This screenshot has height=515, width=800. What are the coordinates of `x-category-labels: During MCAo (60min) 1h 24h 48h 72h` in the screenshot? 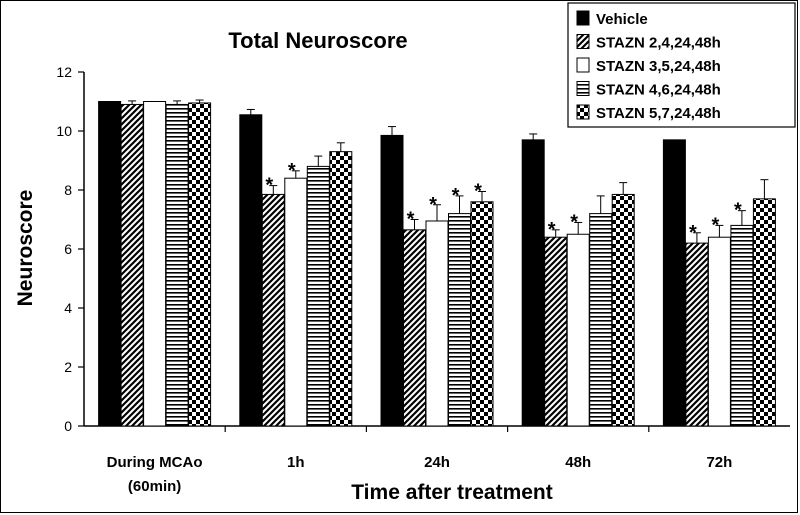 It's located at (420, 474).